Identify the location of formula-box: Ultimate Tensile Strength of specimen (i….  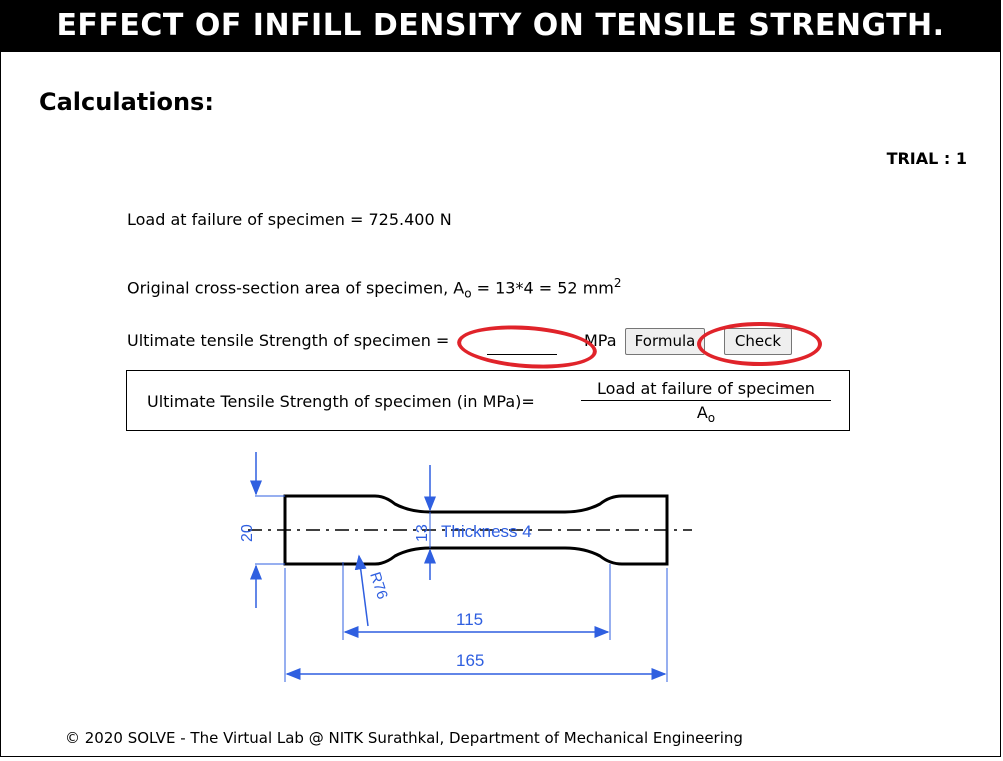
(488, 400).